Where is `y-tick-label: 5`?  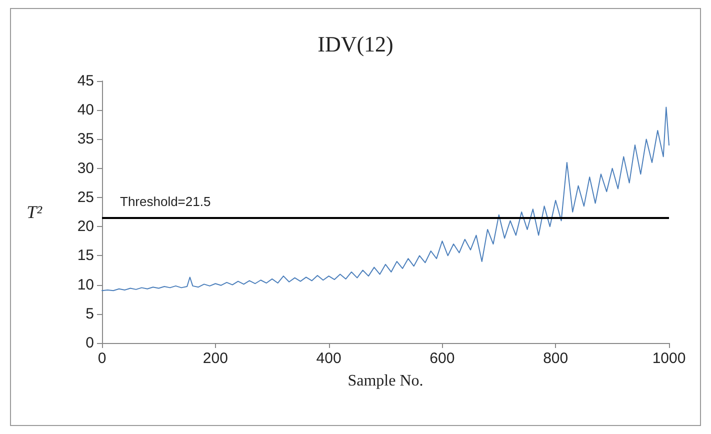
y-tick-label: 5 is located at coordinates (90, 313).